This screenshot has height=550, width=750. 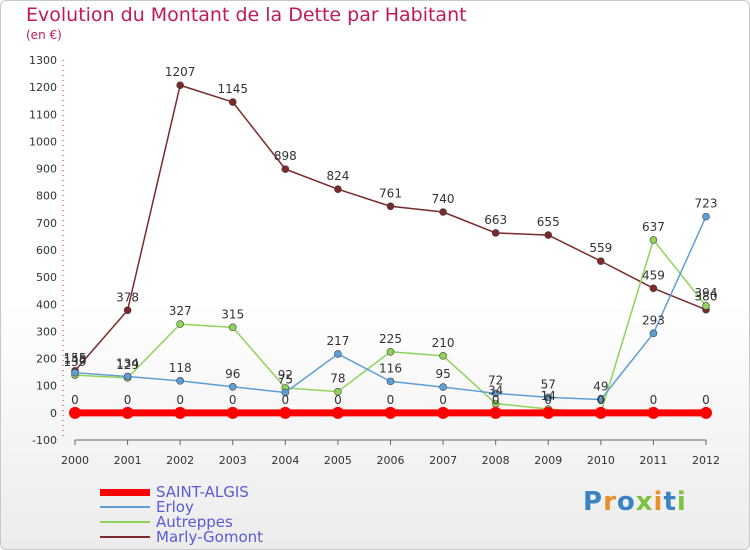 What do you see at coordinates (194, 522) in the screenshot?
I see `legend-label: Autreppes` at bounding box center [194, 522].